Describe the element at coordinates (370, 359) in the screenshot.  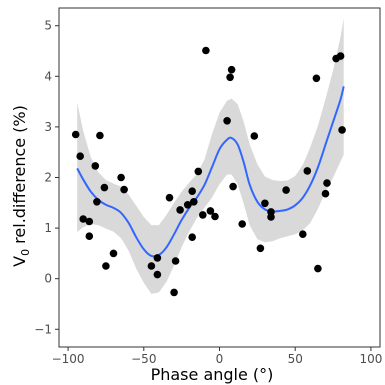
I see `x-tick-label: 100` at that location.